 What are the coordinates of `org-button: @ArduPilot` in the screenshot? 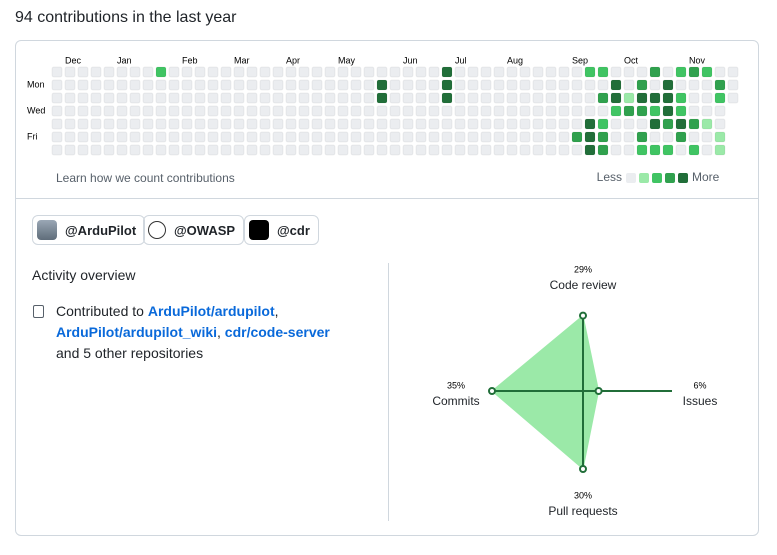 It's located at (89, 230).